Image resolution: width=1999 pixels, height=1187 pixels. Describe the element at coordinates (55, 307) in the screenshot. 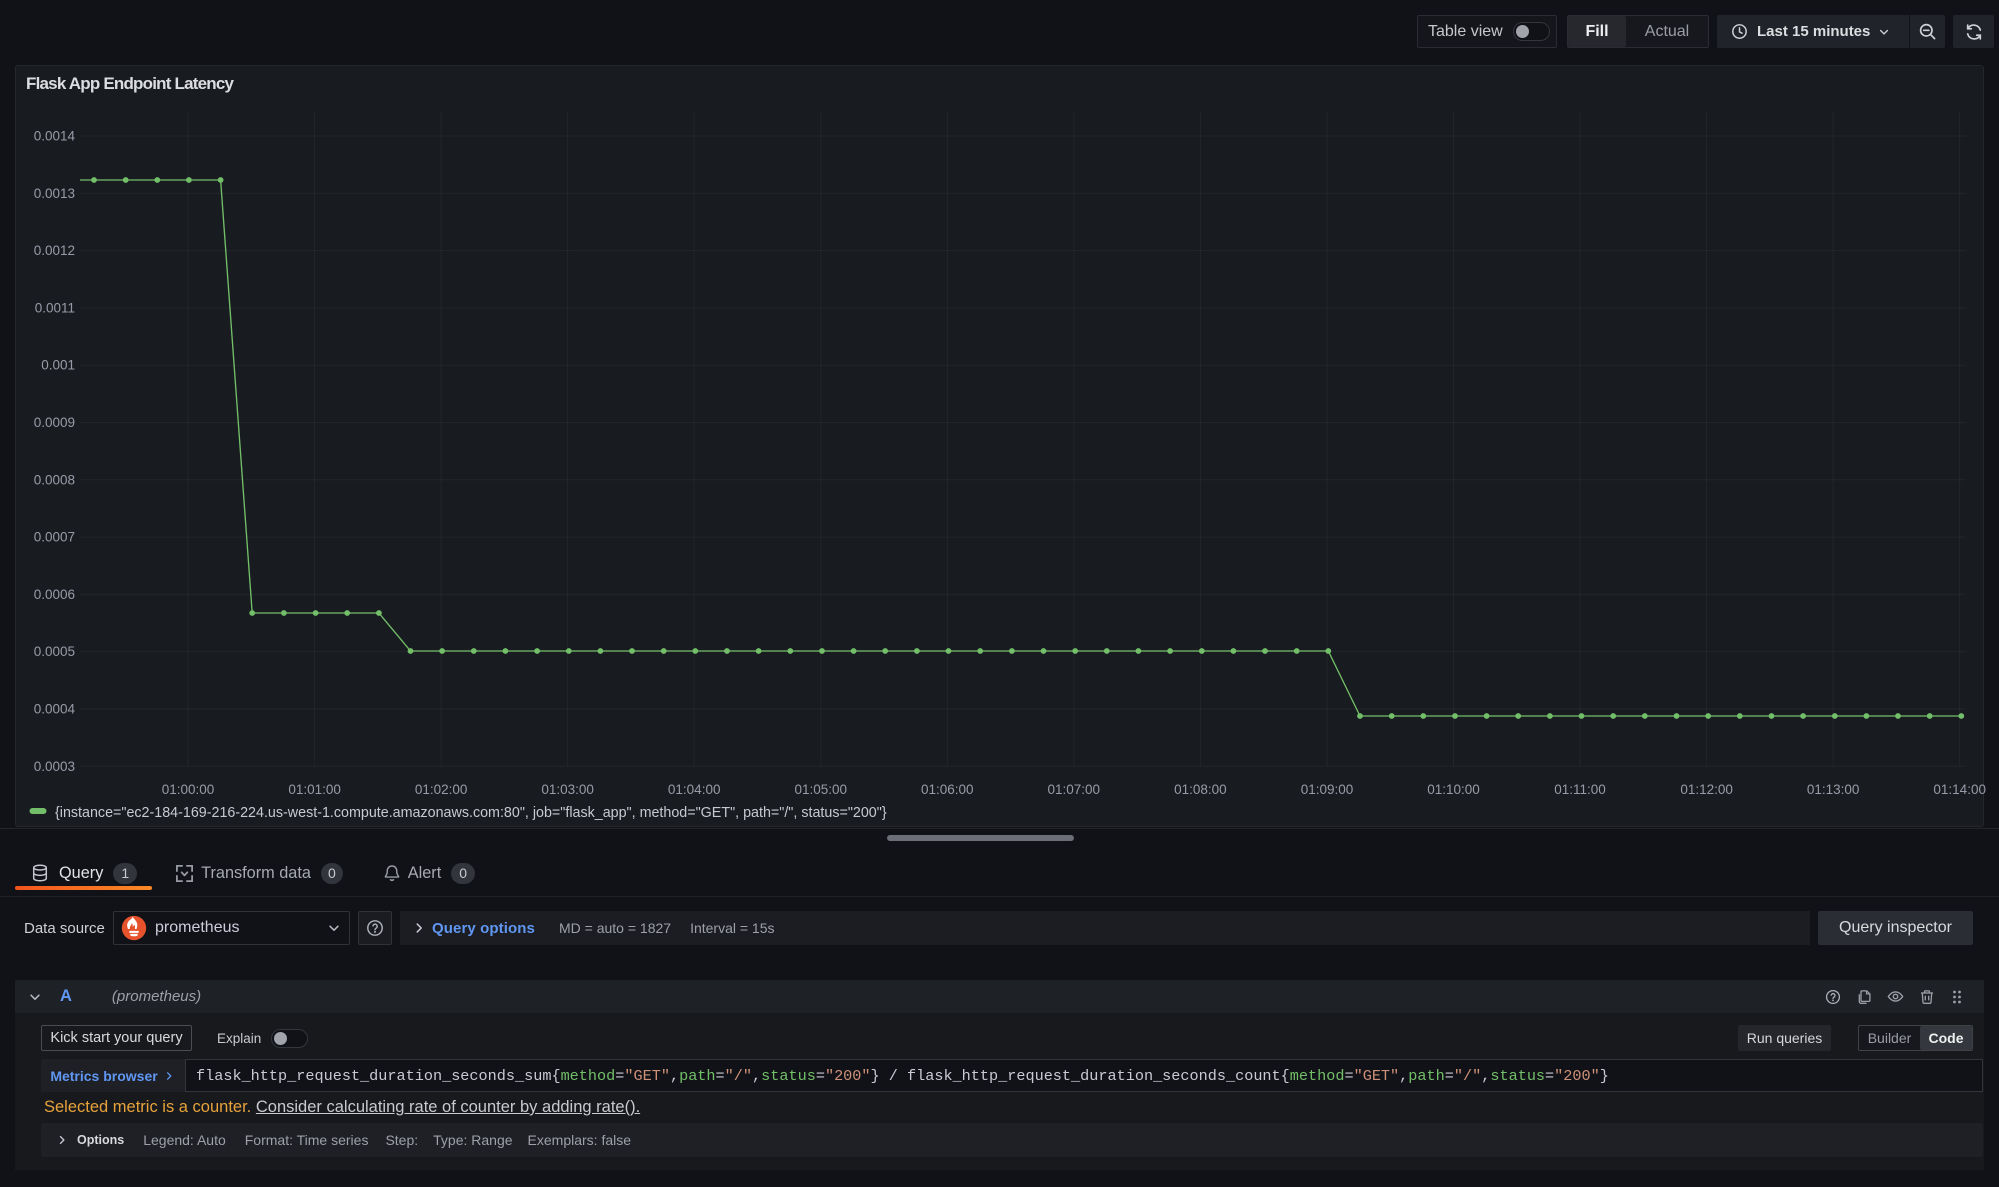

I see `svg-text: 0.0011` at that location.